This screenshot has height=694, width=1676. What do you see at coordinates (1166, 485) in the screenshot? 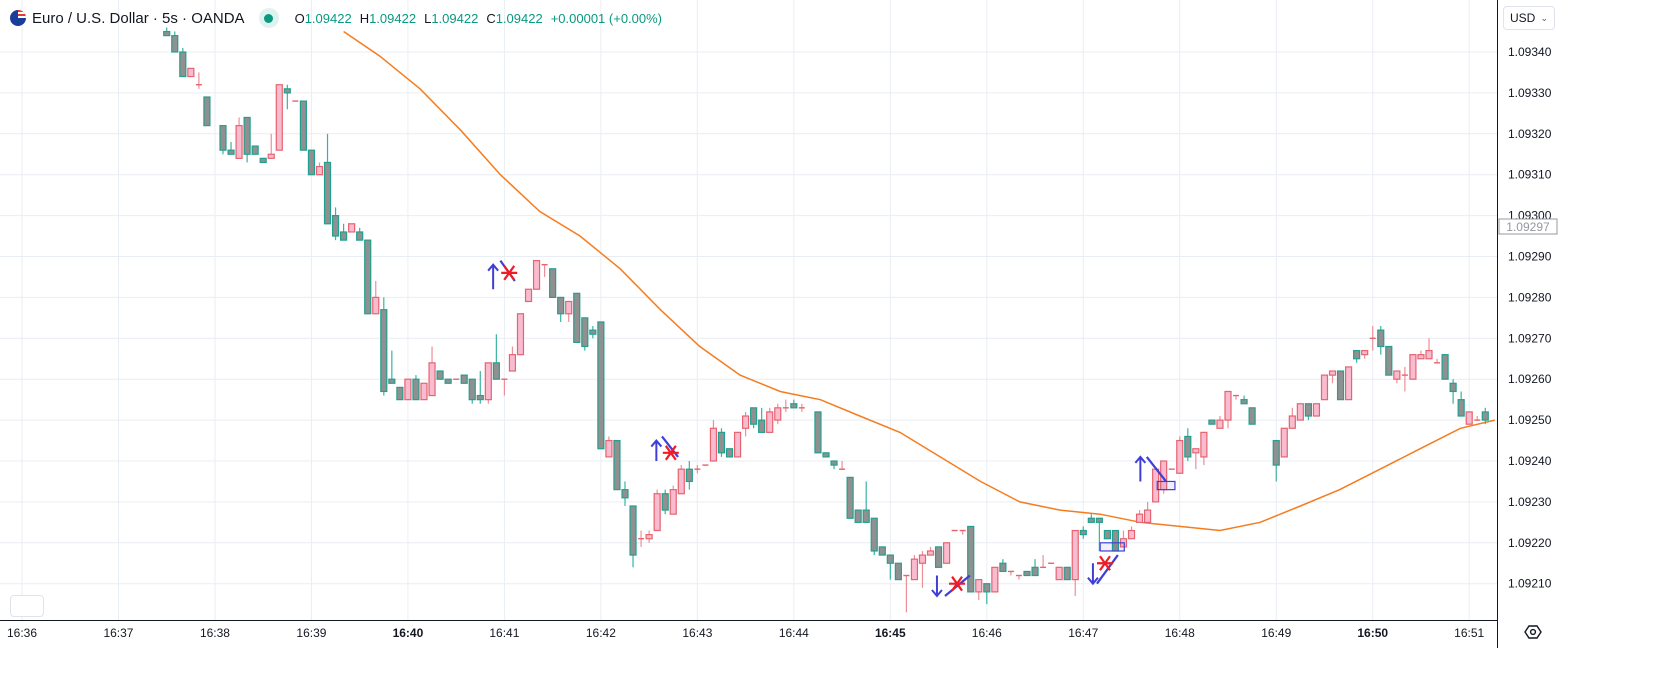
I see `rectangle-drawing` at bounding box center [1166, 485].